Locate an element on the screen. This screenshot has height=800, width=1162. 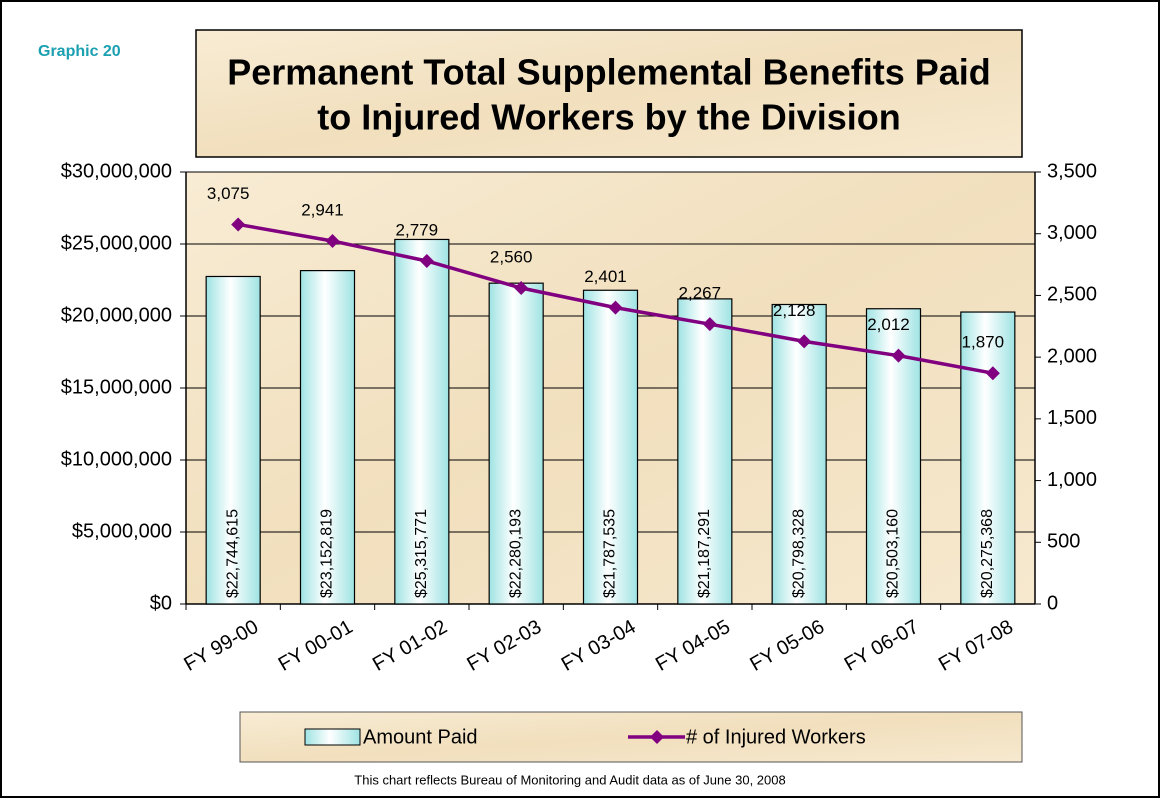
legend-marker is located at coordinates (657, 737).